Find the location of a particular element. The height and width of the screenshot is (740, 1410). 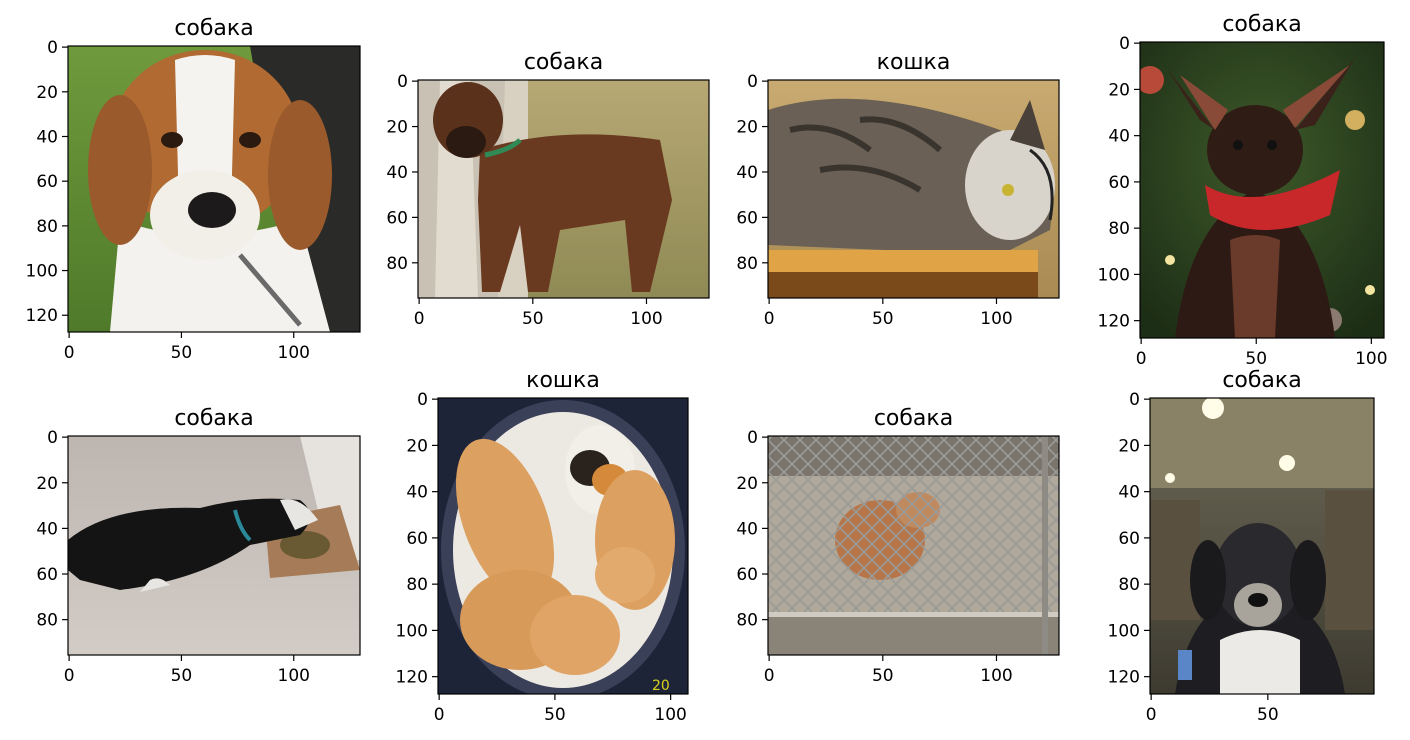

boxer-photo is located at coordinates (563, 189).